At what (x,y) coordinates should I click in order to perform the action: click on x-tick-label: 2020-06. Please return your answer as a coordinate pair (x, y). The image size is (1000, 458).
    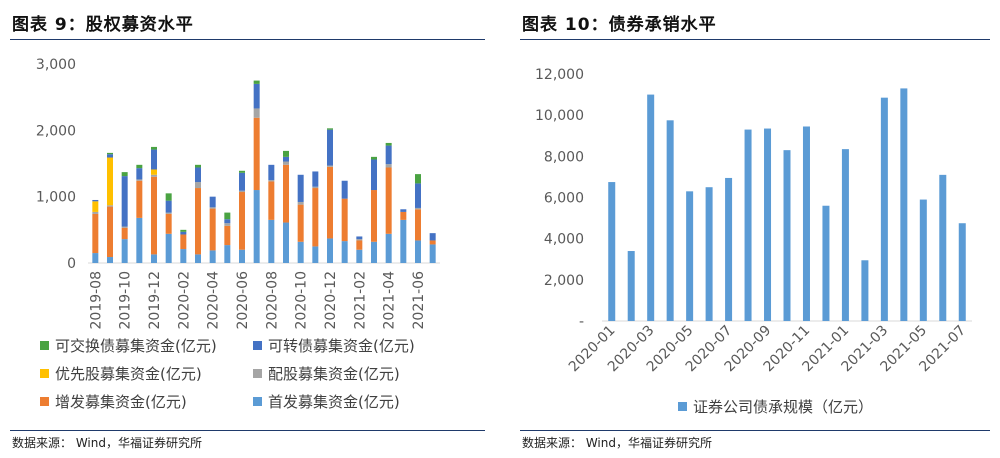
    Looking at the image, I should click on (243, 300).